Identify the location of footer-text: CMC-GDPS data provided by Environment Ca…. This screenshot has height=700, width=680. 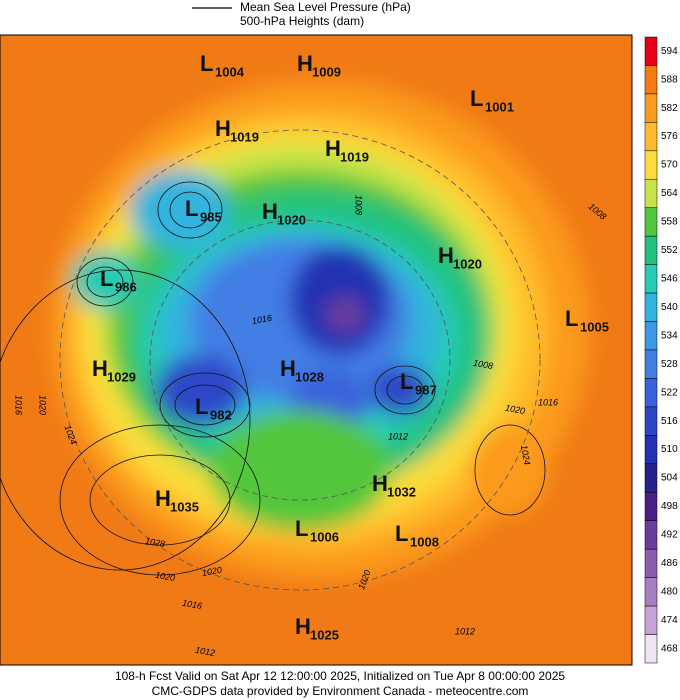
(340, 691).